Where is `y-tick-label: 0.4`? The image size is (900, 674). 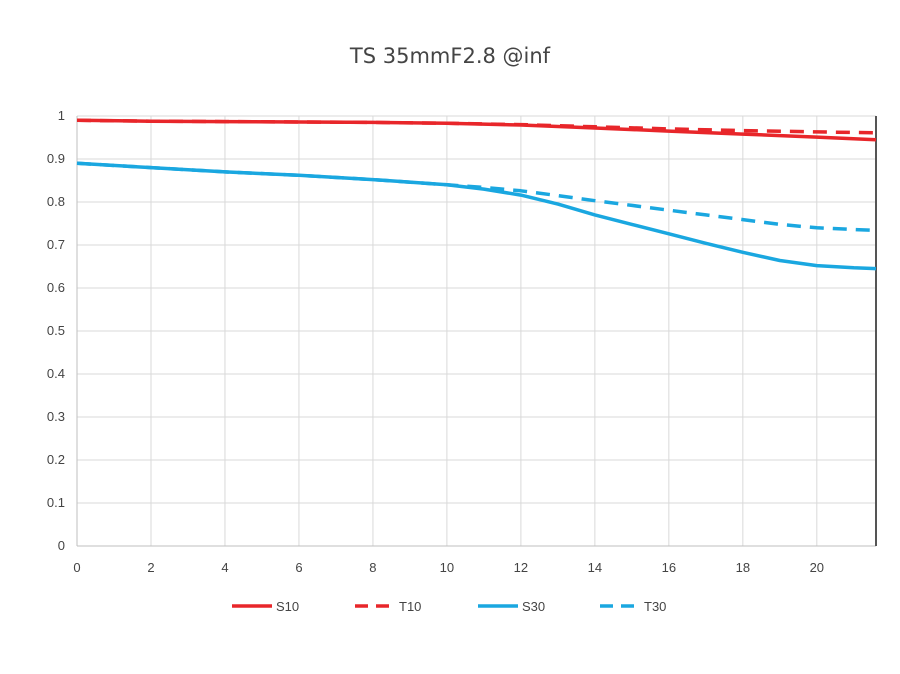
y-tick-label: 0.4 is located at coordinates (56, 373).